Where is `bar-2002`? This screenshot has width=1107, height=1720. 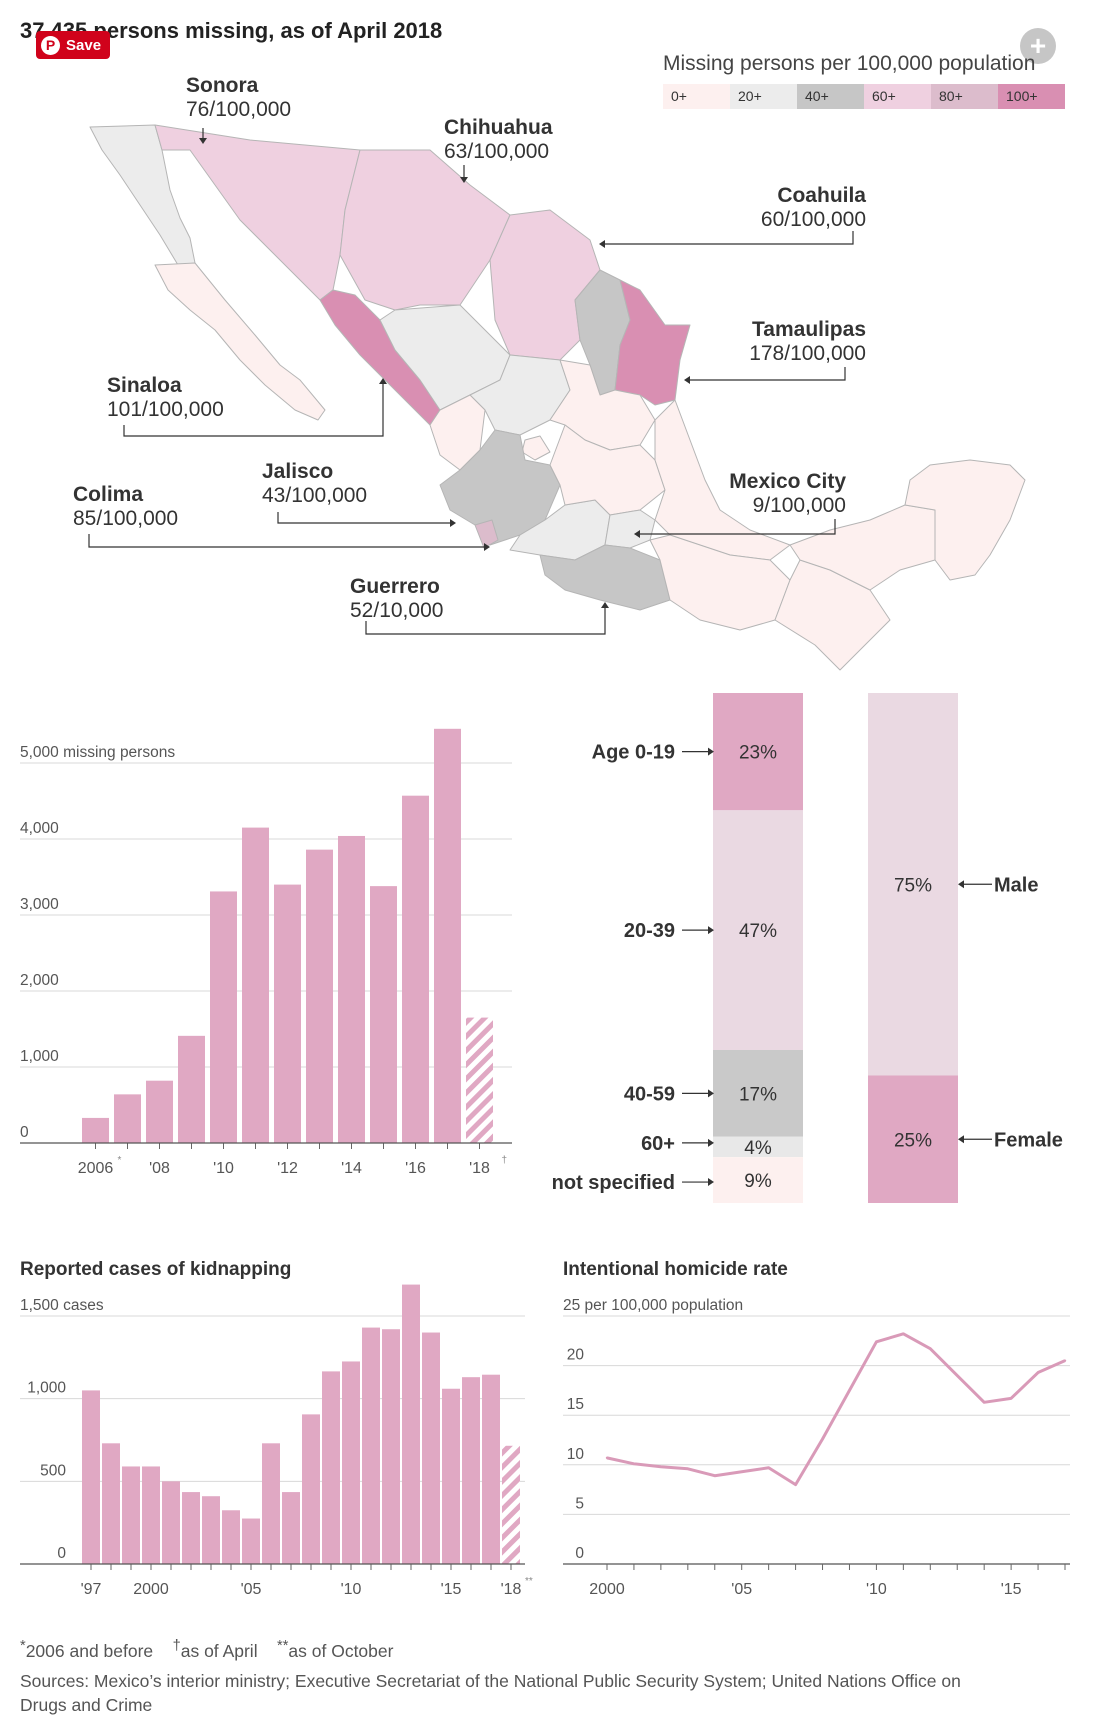
bar-2002 is located at coordinates (191, 1528).